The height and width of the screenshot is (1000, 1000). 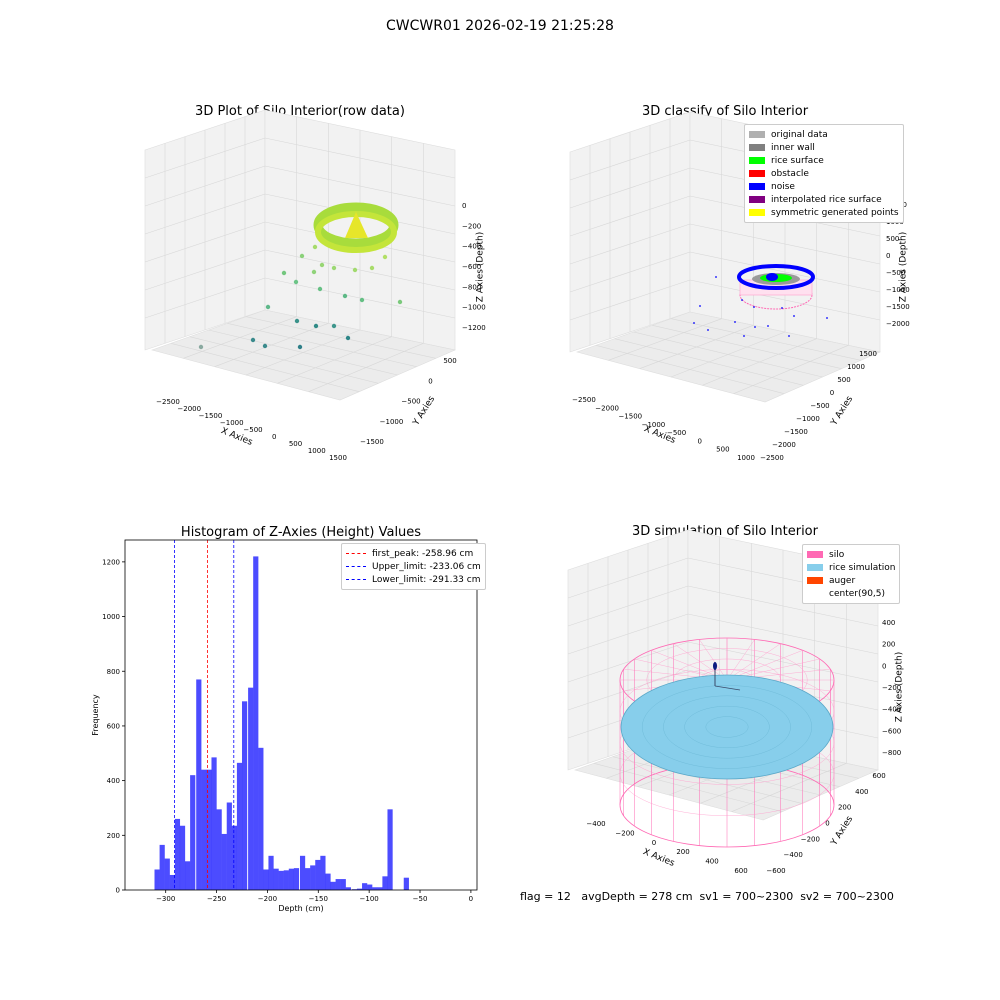 I want to click on grid-line, so click(x=341, y=337).